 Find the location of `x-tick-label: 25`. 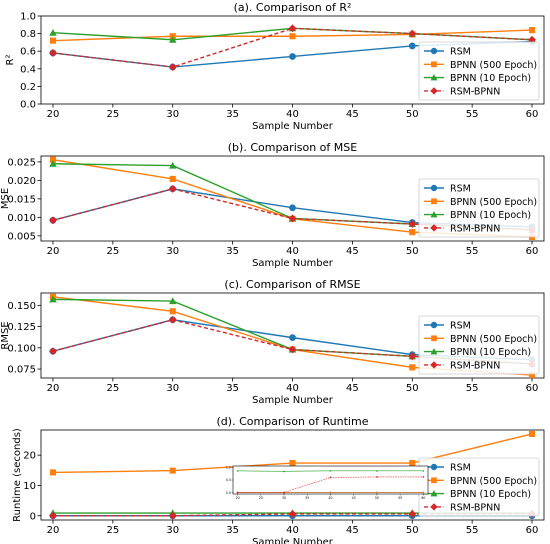

x-tick-label: 25 is located at coordinates (112, 530).